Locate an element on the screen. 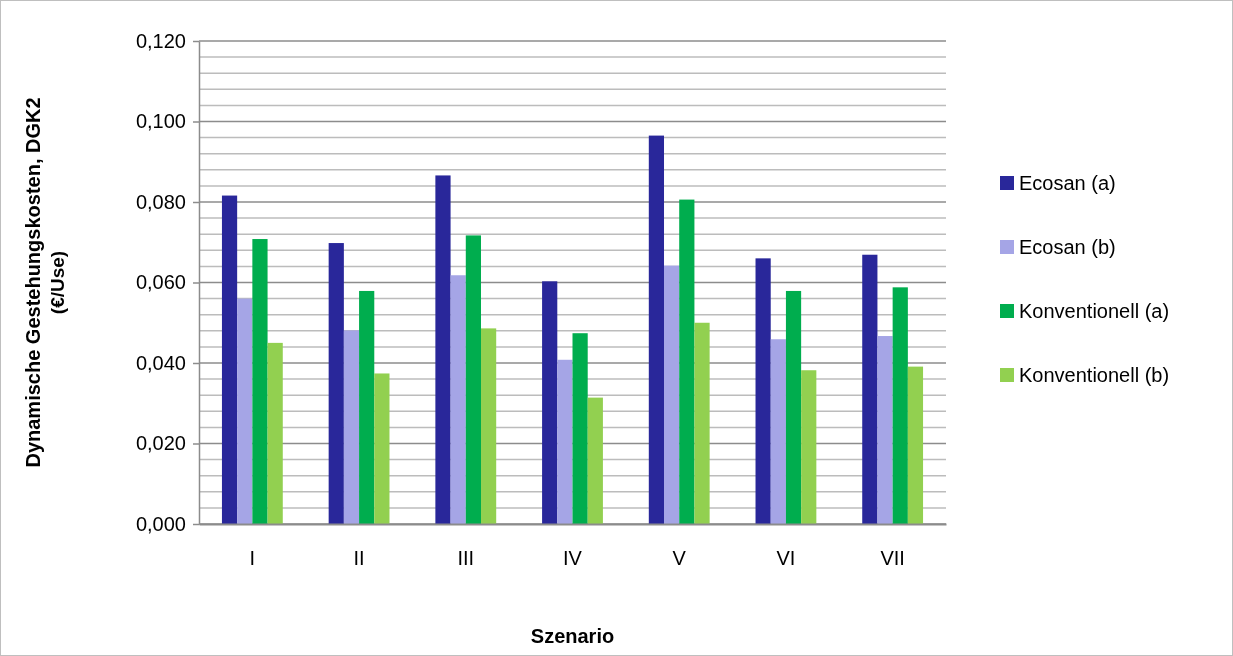 The width and height of the screenshot is (1233, 656). x-tick-label: II is located at coordinates (359, 558).